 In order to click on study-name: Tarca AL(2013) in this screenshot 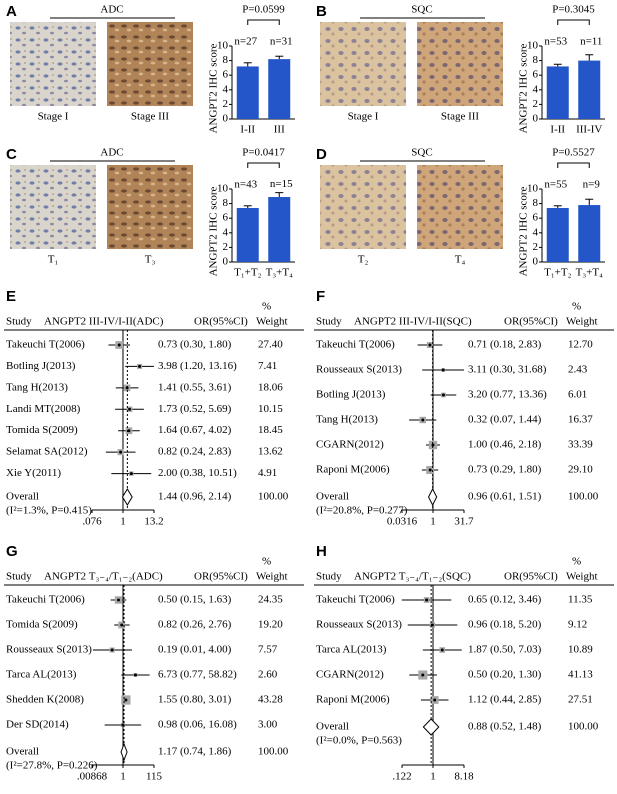, I will do `click(41, 675)`.